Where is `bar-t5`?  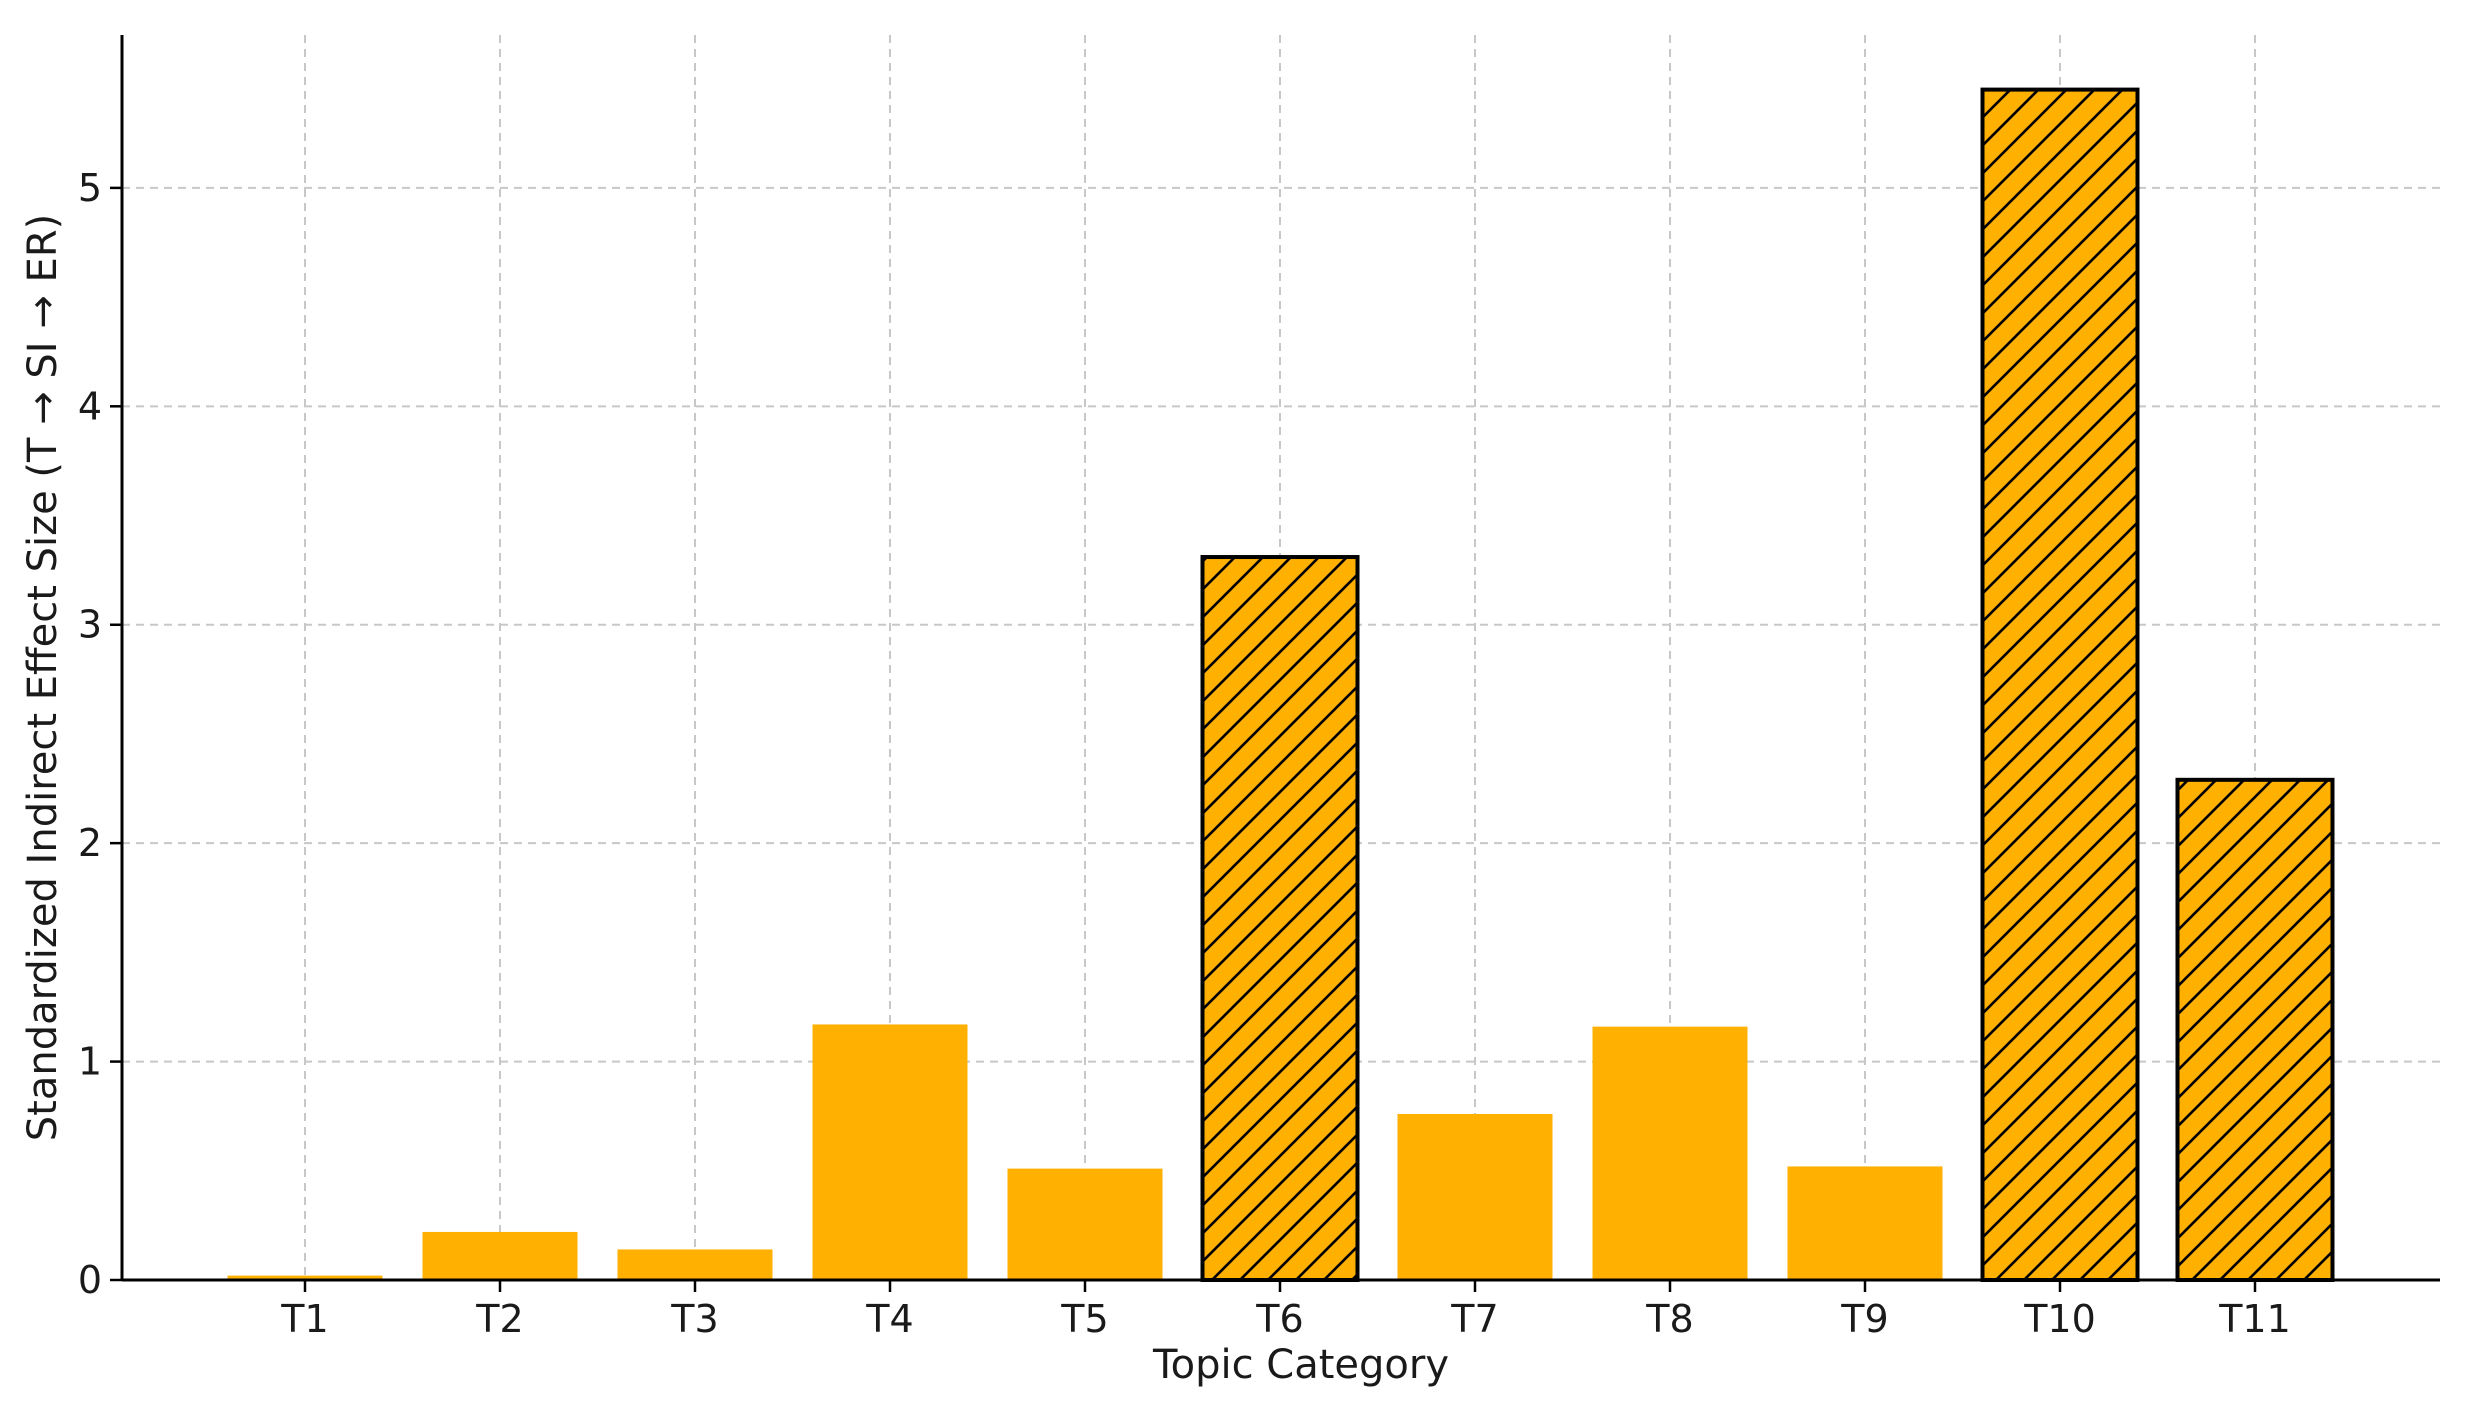
bar-t5 is located at coordinates (1085, 1224).